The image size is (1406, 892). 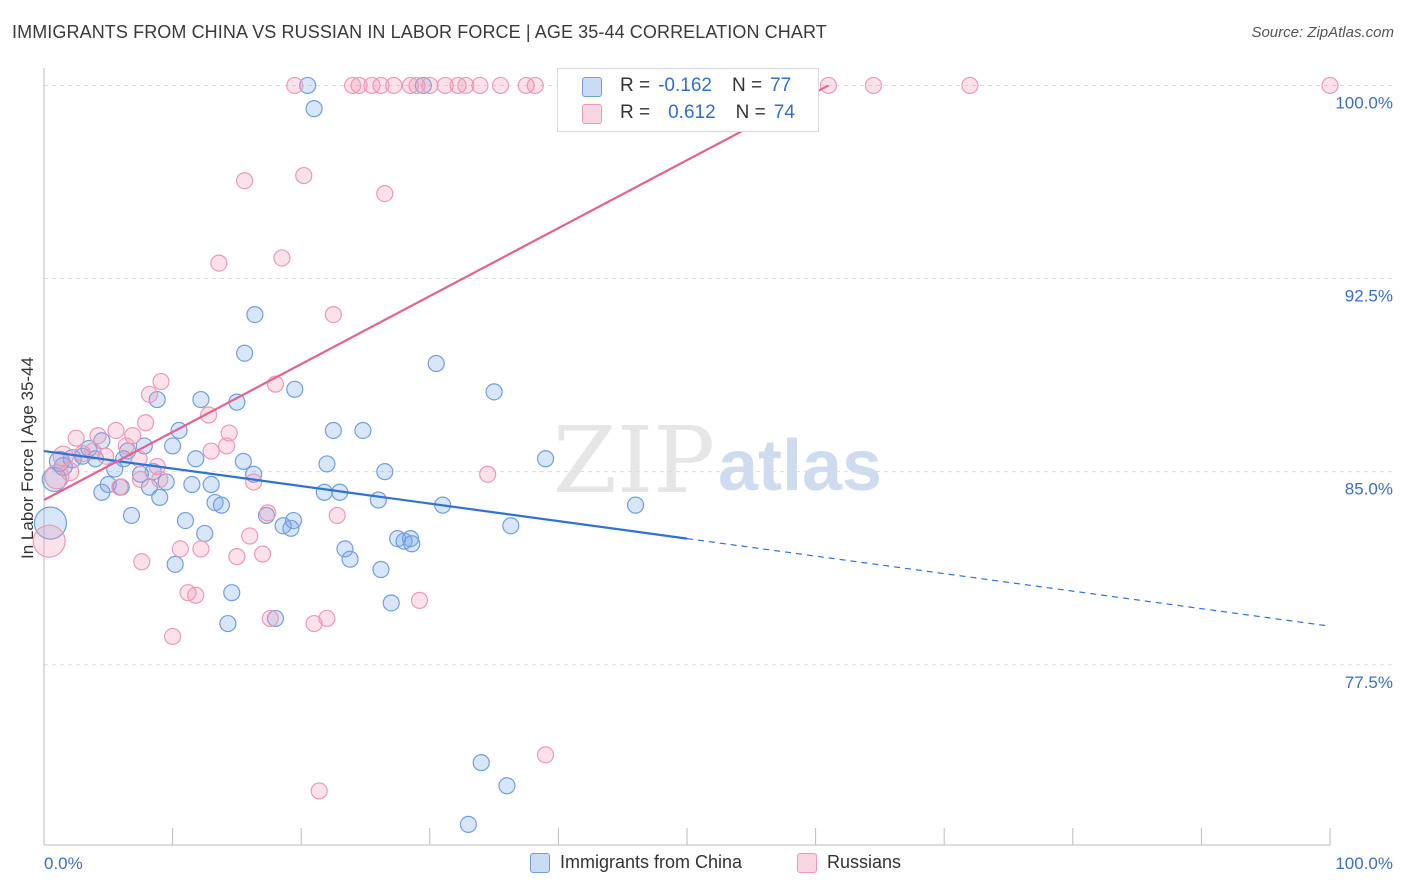 I want to click on legend-row-china: R = -0.162 N = 77, so click(x=687, y=86).